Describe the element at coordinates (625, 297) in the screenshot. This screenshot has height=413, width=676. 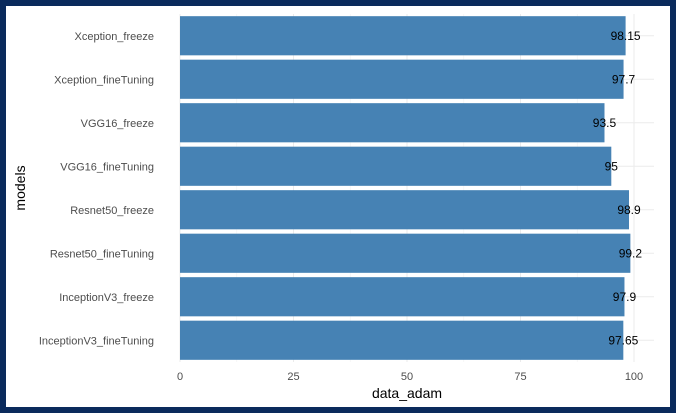
I see `data-label: 97.9` at that location.